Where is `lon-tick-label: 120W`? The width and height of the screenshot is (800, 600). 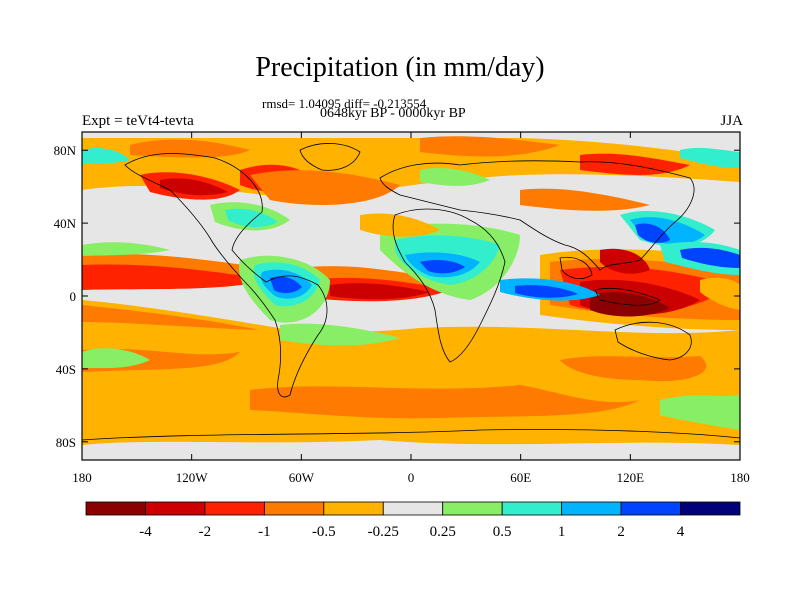 lon-tick-label: 120W is located at coordinates (192, 477).